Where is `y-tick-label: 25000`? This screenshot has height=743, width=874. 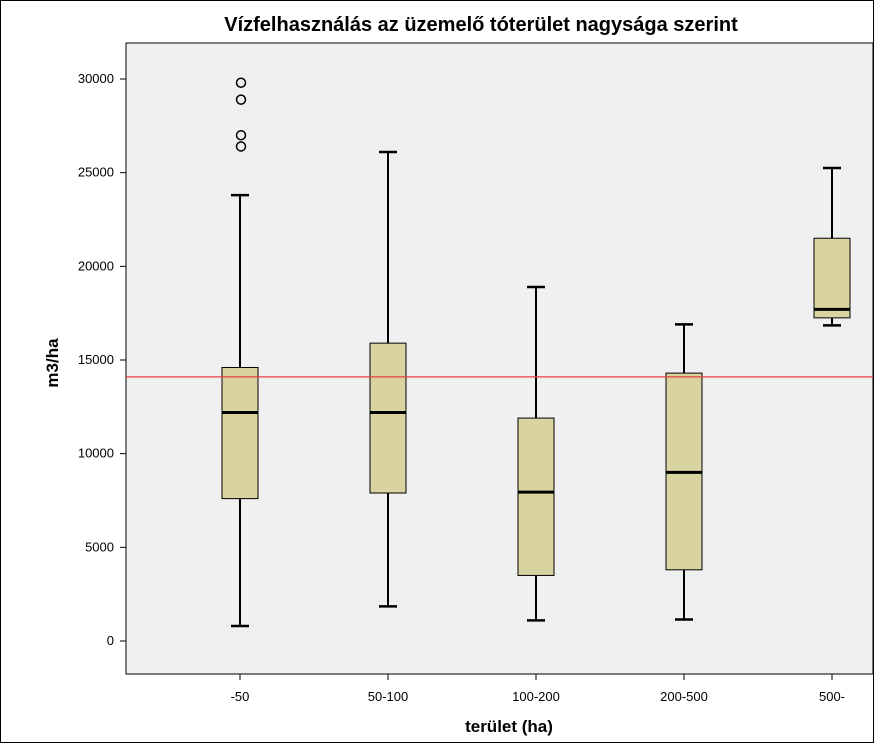 y-tick-label: 25000 is located at coordinates (96, 172).